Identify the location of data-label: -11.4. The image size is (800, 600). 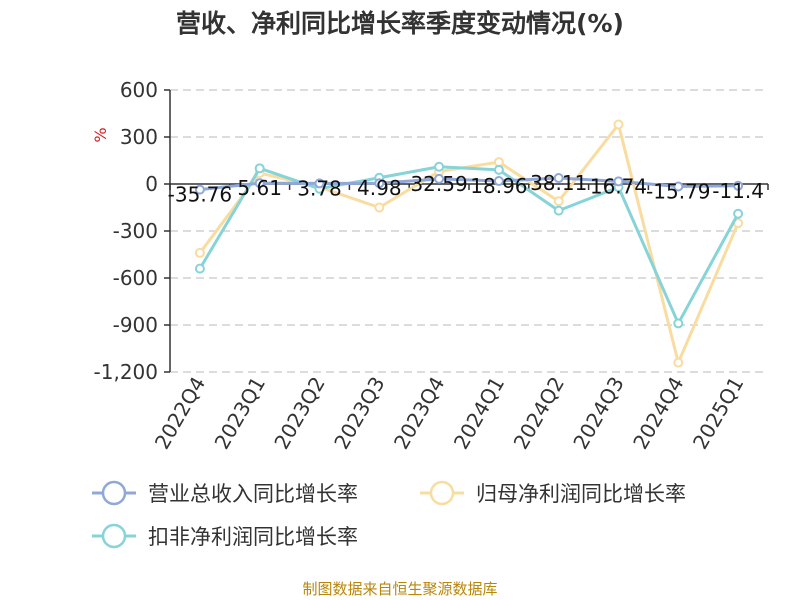
(738, 191).